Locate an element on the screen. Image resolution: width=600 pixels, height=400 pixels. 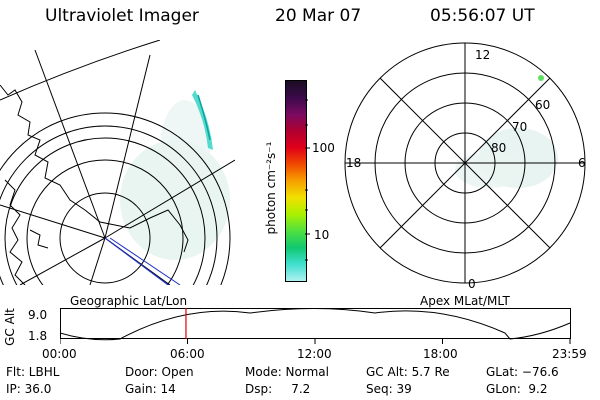
info-dsp: Dsp: 7.2 is located at coordinates (278, 389).